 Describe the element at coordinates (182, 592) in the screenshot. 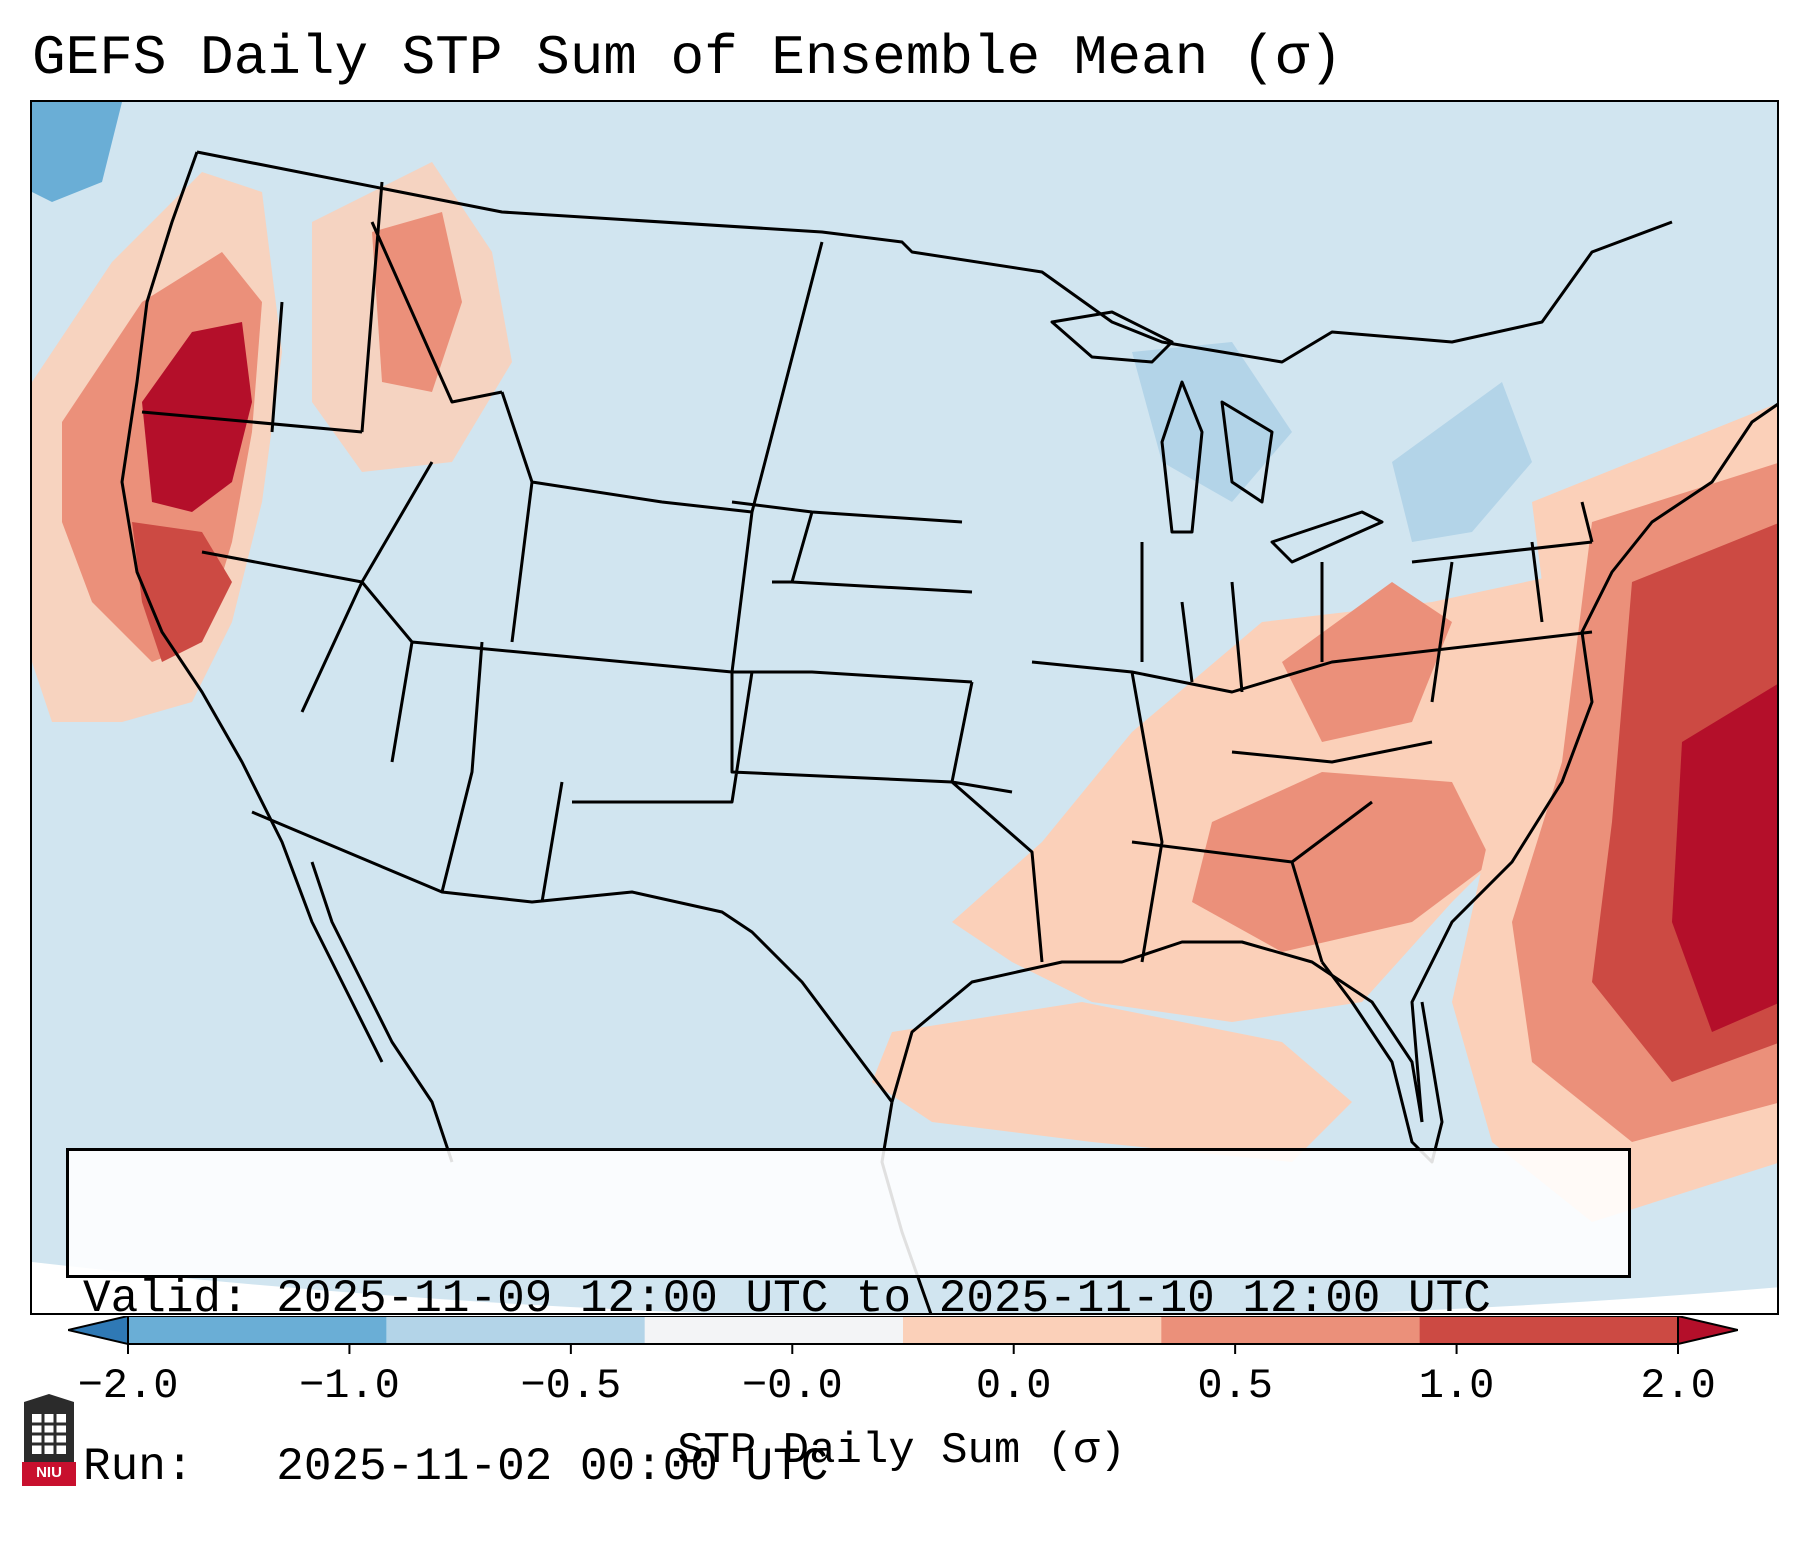

I see `anomaly-ncal-dark` at that location.